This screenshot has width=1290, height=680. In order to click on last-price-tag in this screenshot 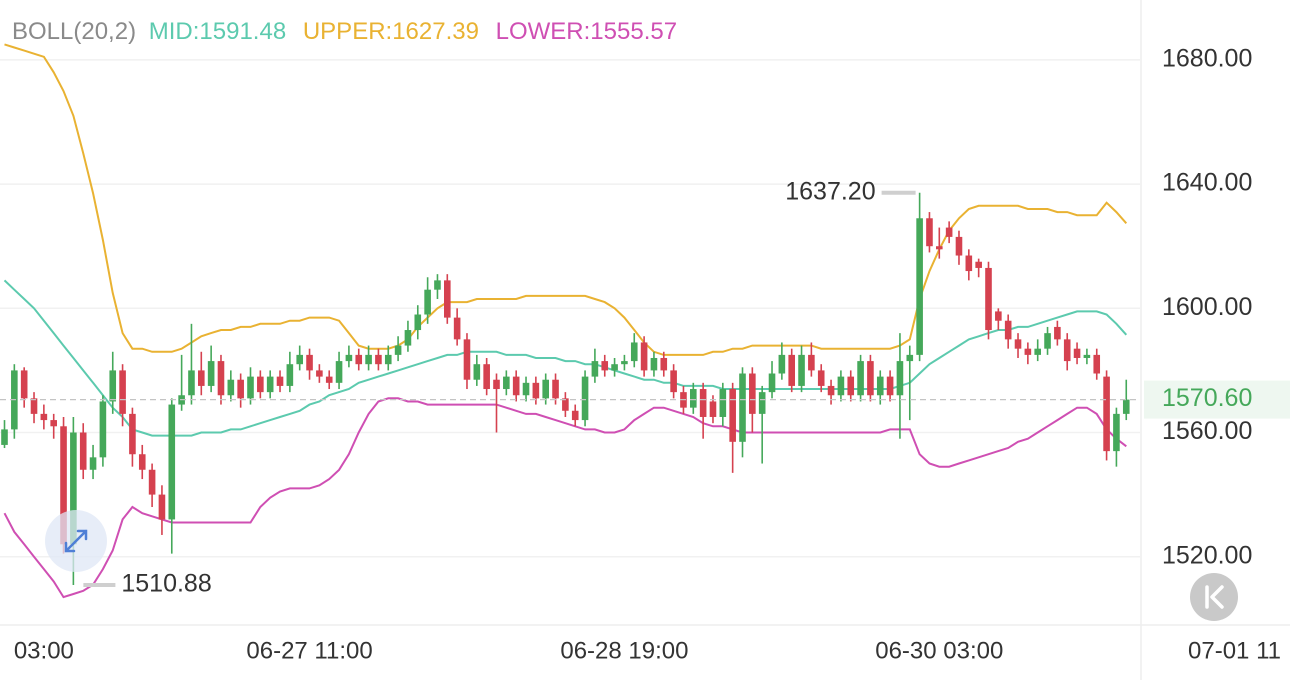, I will do `click(1217, 399)`.